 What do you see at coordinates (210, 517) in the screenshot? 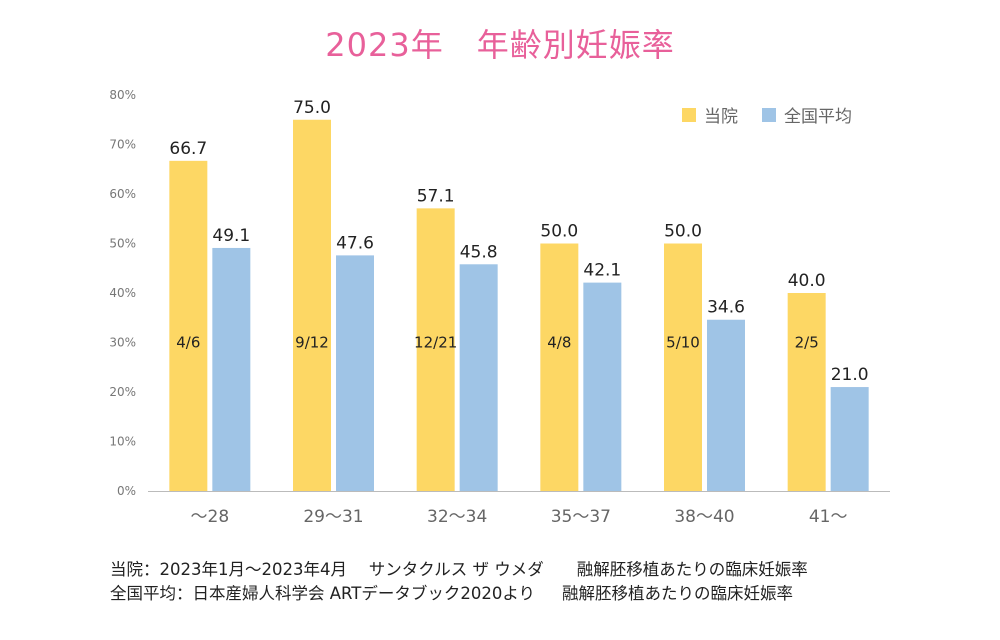
I see `x-tick-label: ～28` at bounding box center [210, 517].